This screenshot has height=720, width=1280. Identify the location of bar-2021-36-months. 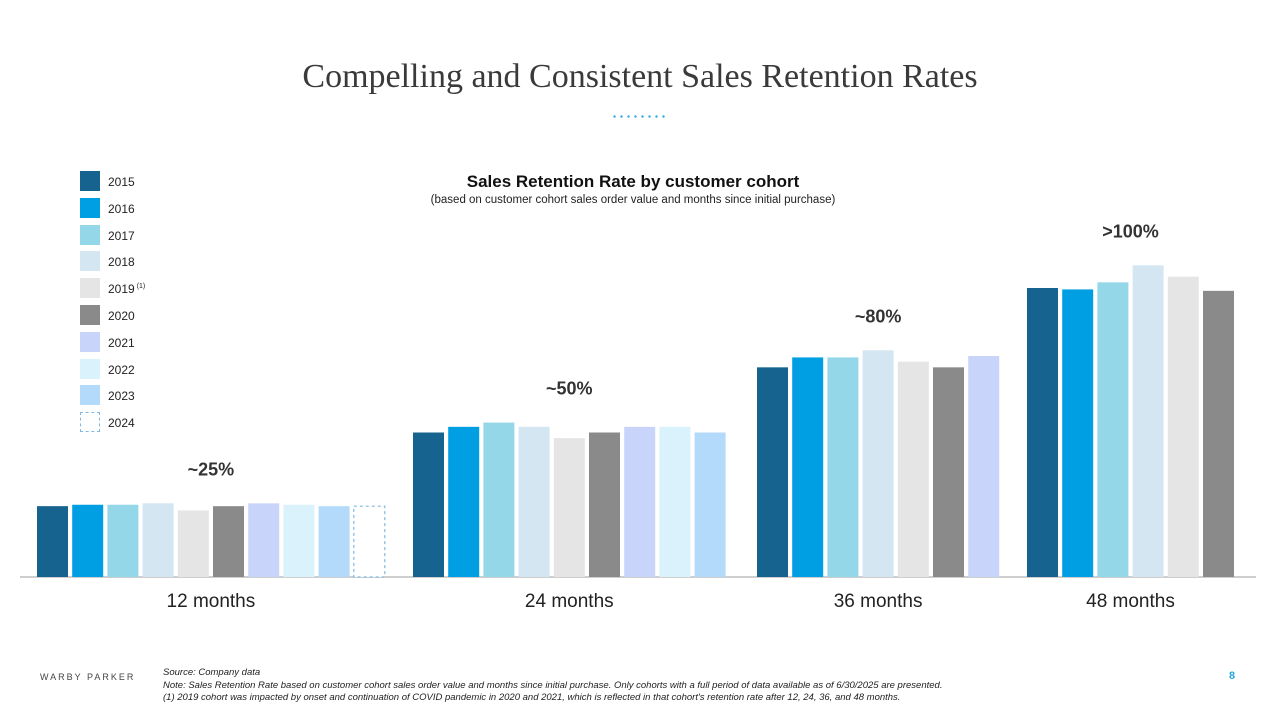
(984, 466).